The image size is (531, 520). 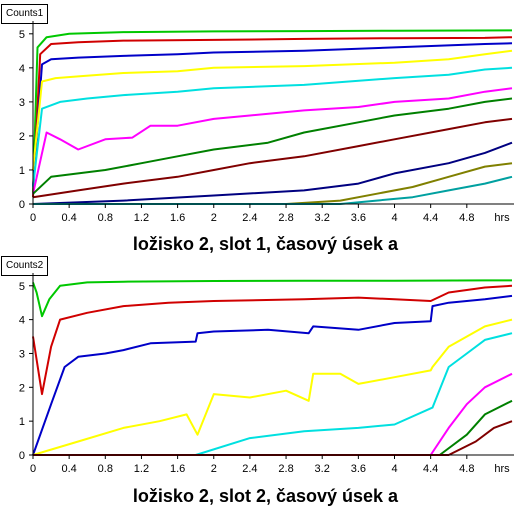 What do you see at coordinates (25, 14) in the screenshot?
I see `counts1-label: Counts1` at bounding box center [25, 14].